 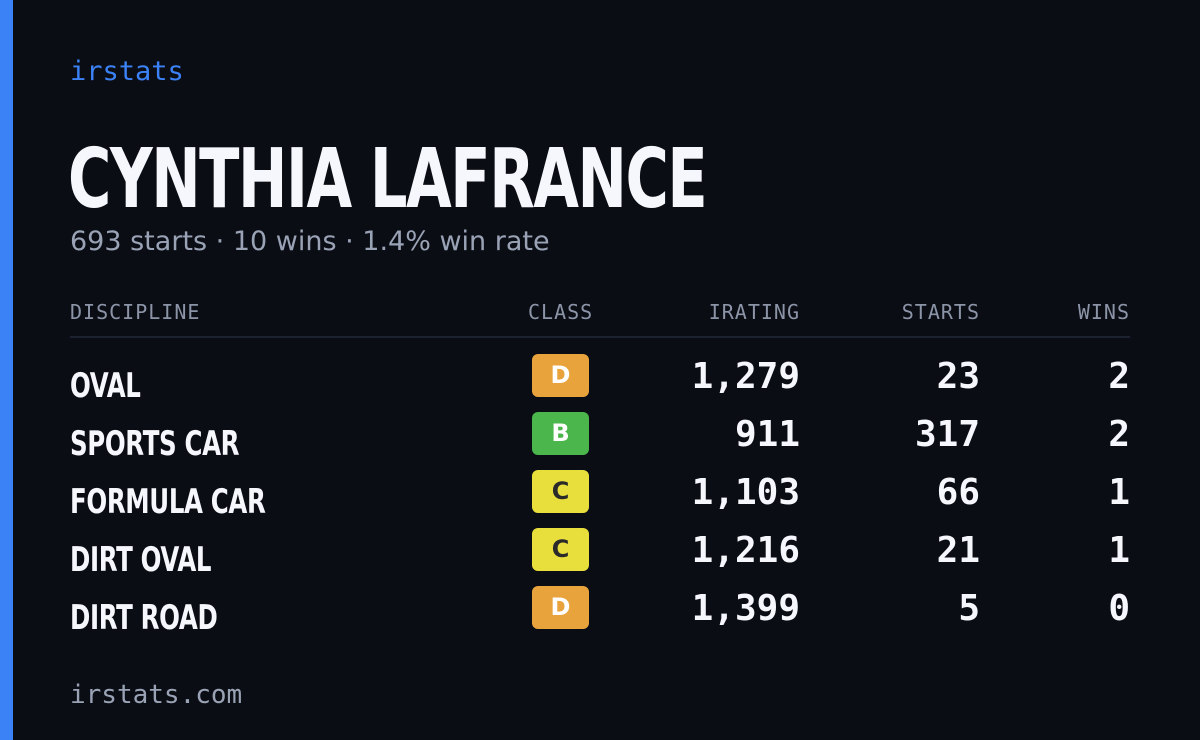 What do you see at coordinates (958, 376) in the screenshot?
I see `starts-value: 23` at bounding box center [958, 376].